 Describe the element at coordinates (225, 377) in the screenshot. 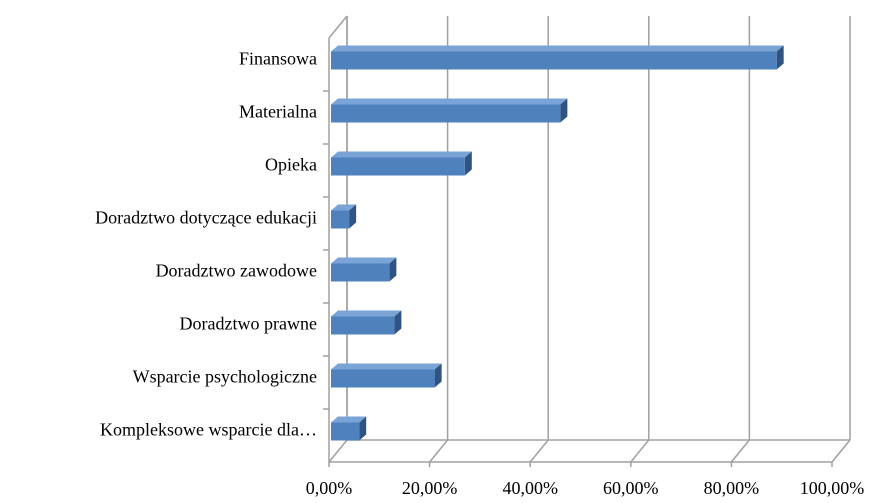

I see `y-tick-label: Wsparcie psychologiczne` at that location.